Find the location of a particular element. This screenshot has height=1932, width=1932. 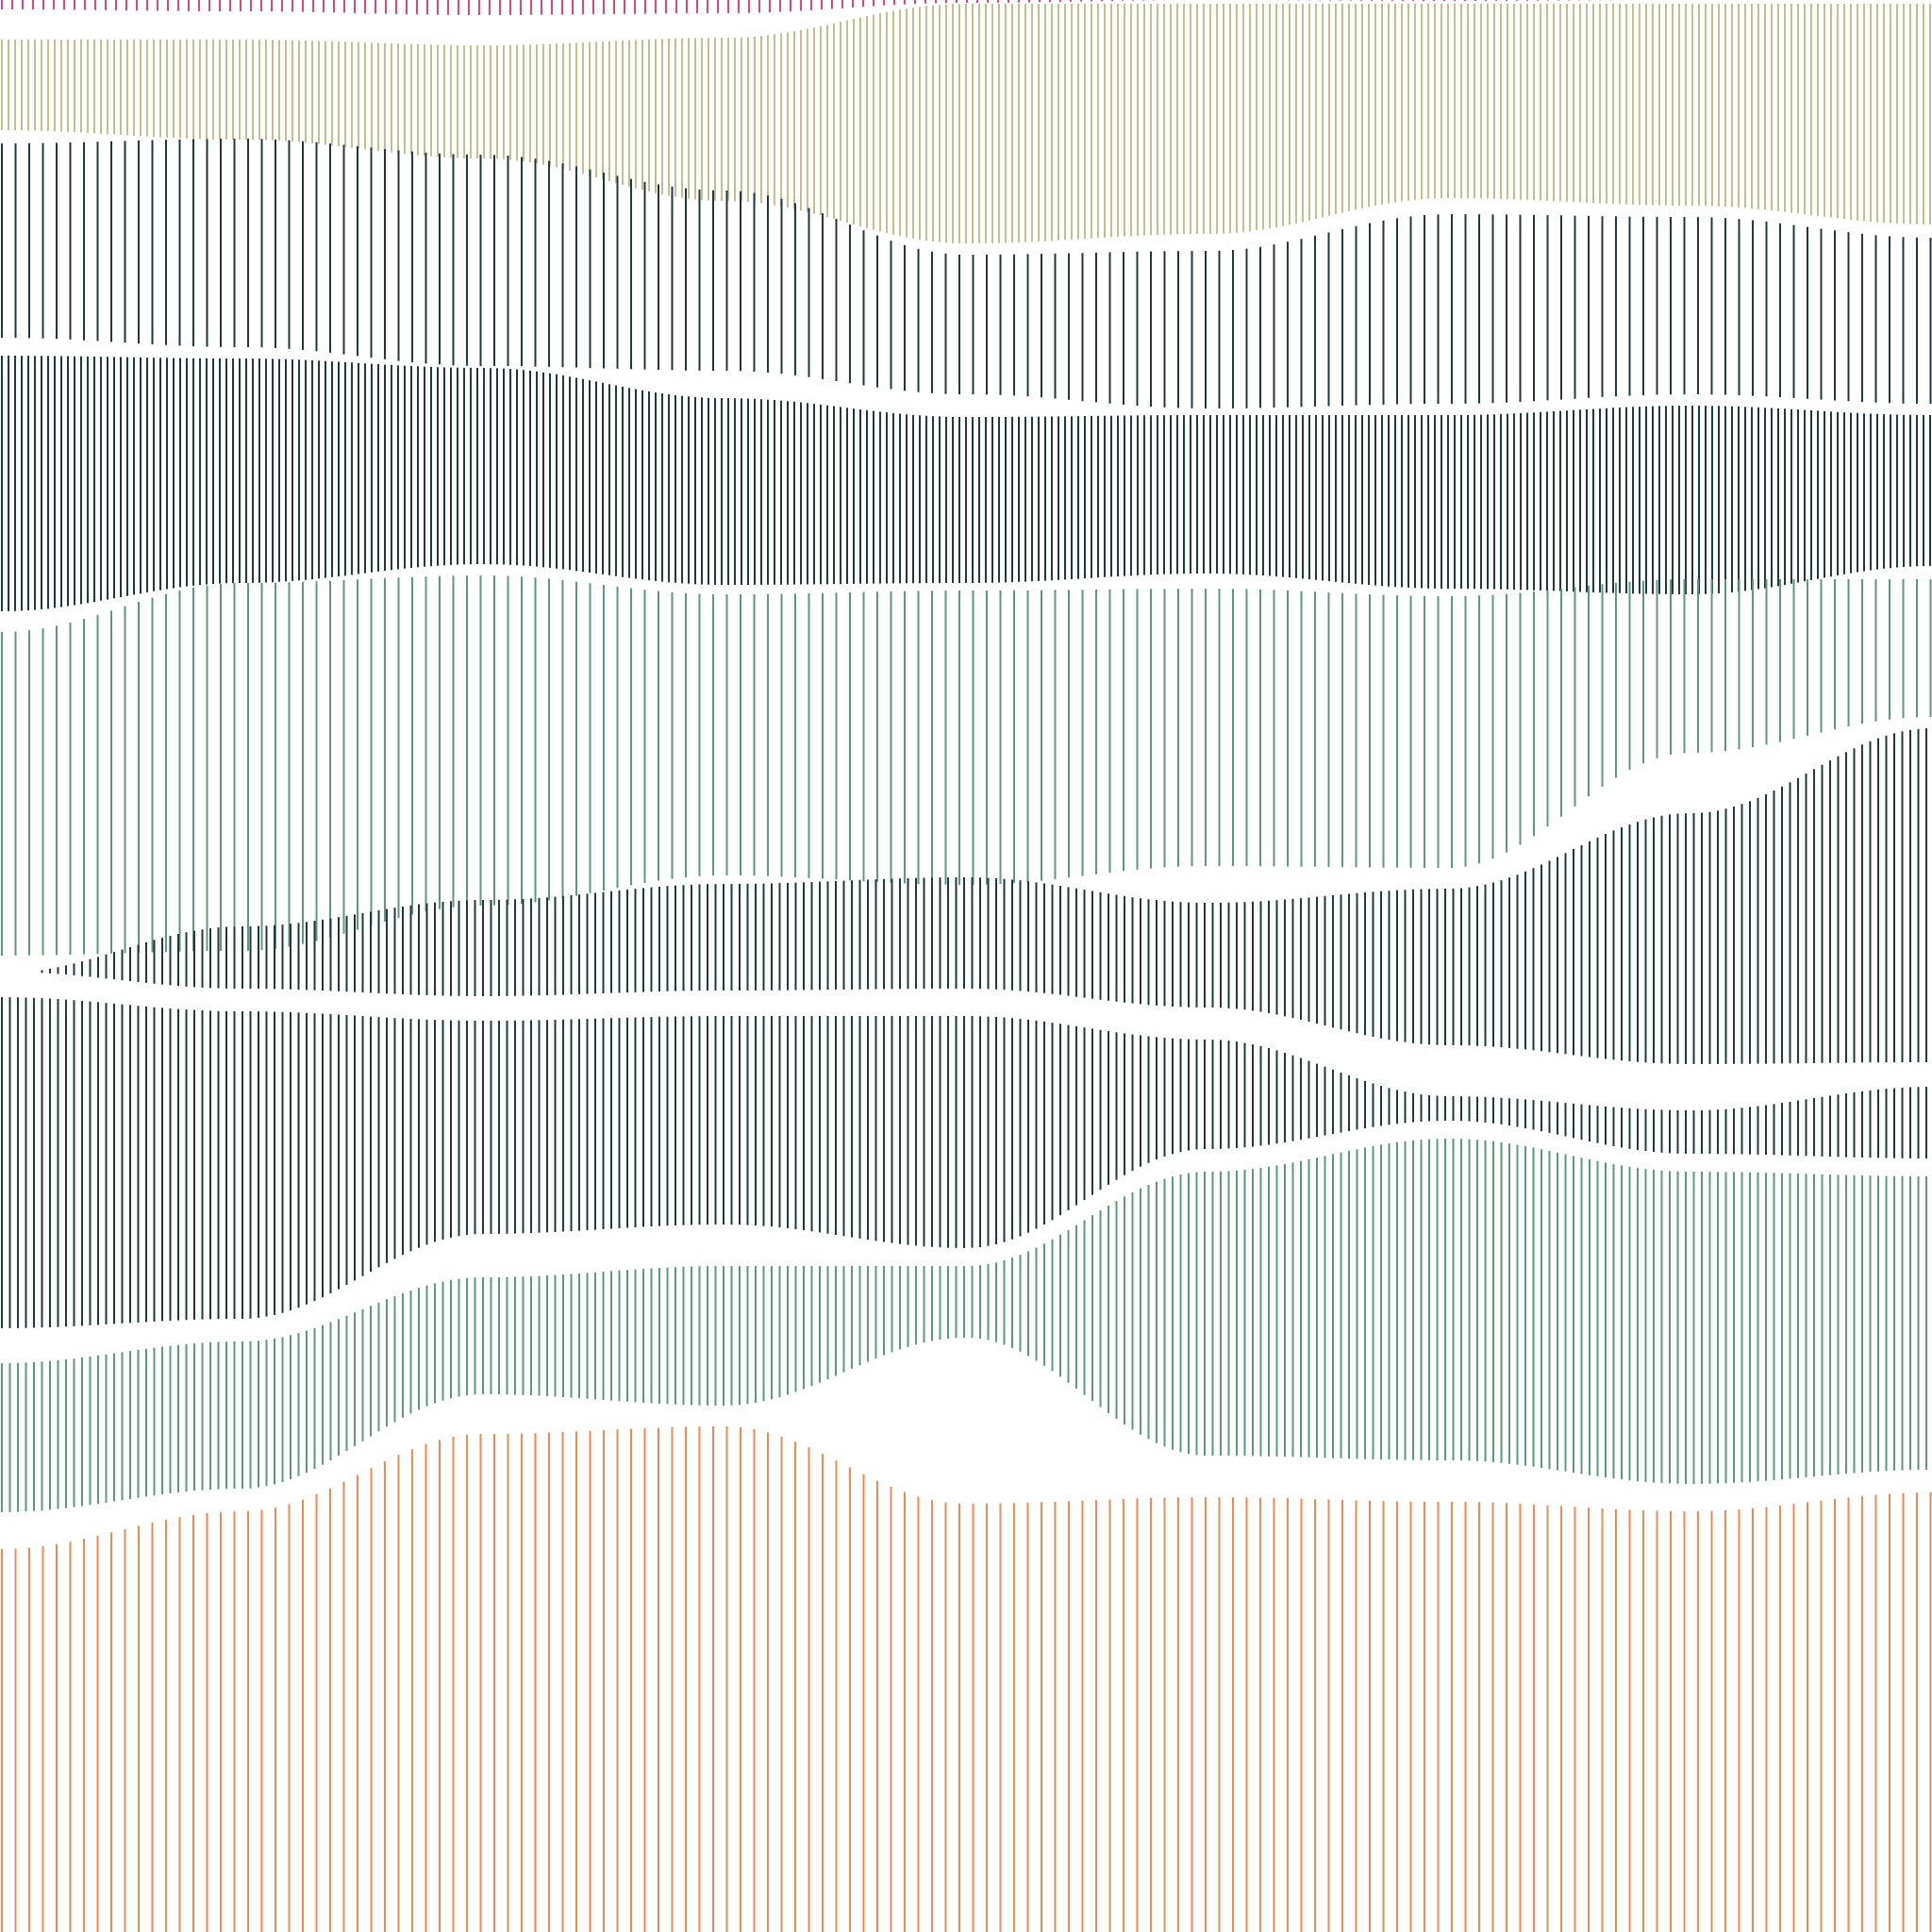

band-3-hatch is located at coordinates (967, 274).